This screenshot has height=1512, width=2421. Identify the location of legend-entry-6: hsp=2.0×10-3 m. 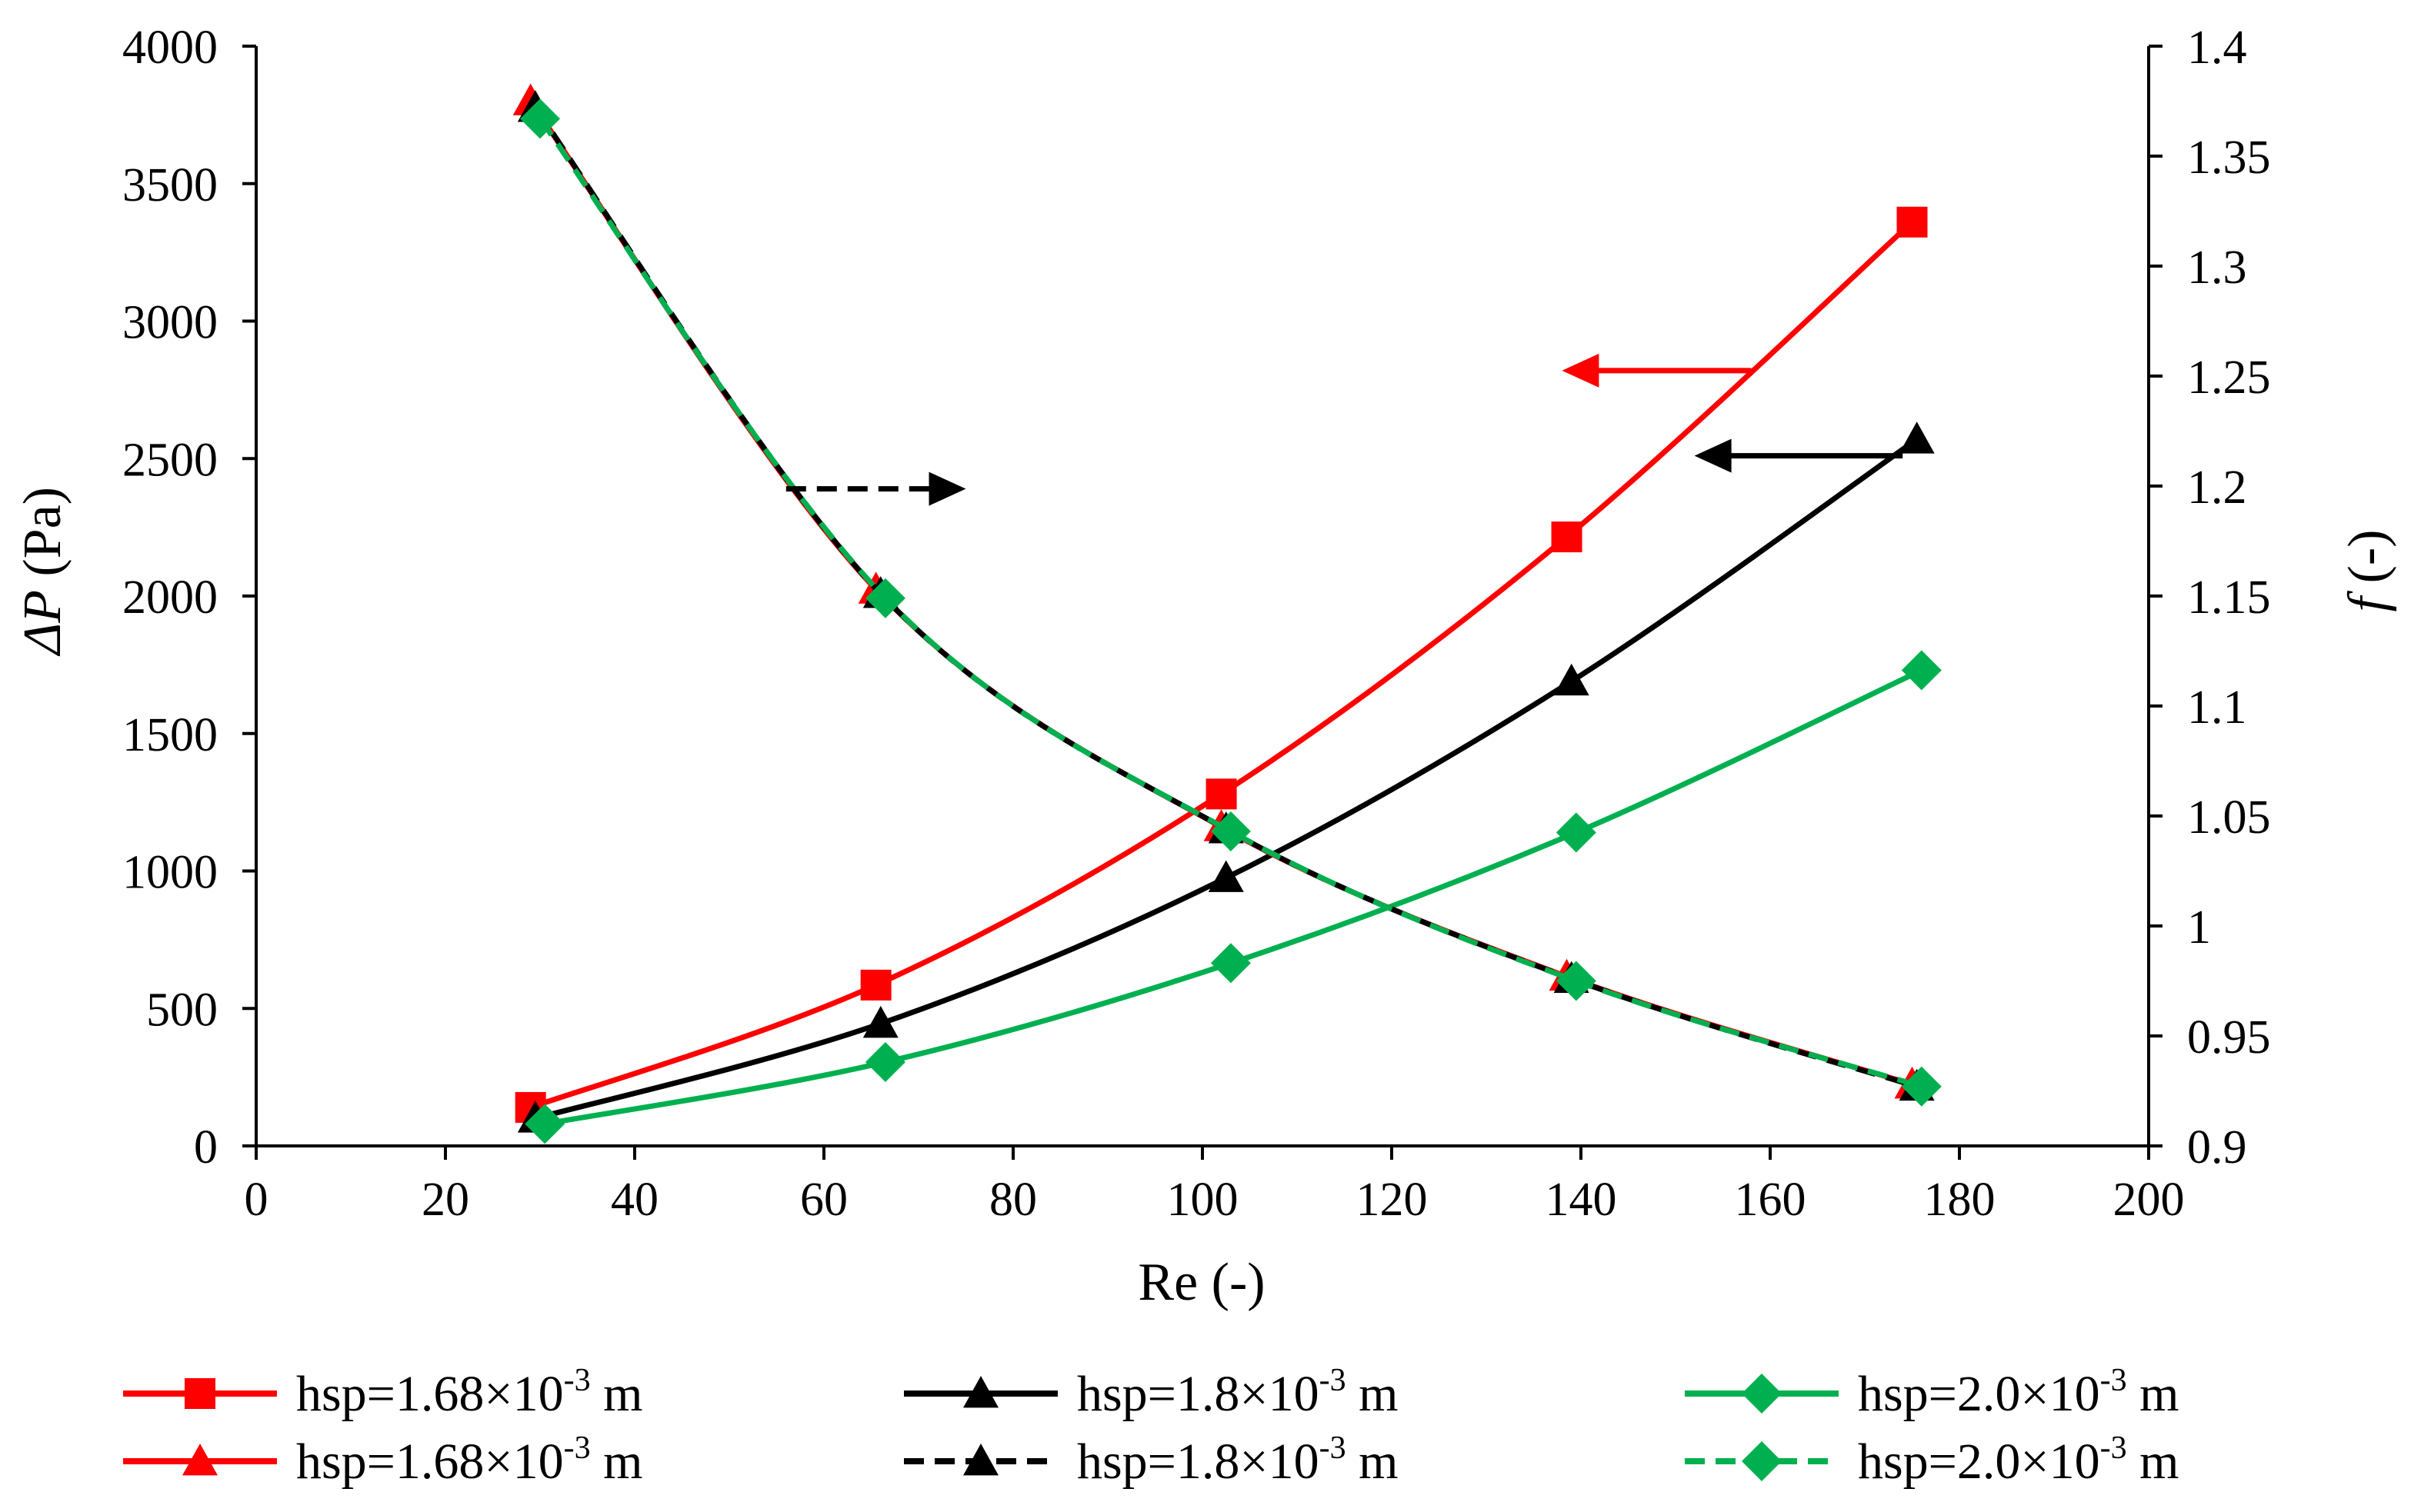
(1932, 1460).